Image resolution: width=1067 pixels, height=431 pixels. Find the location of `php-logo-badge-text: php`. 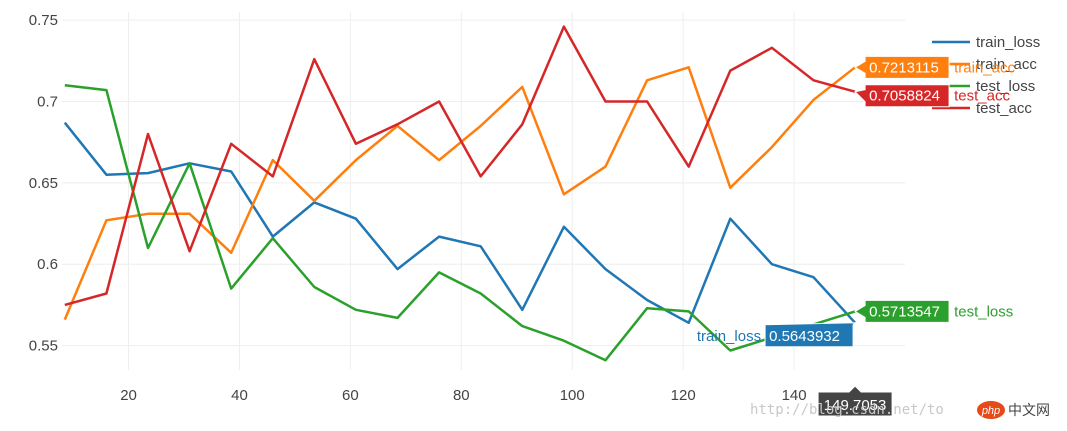

php-logo-badge-text: php is located at coordinates (990, 411).